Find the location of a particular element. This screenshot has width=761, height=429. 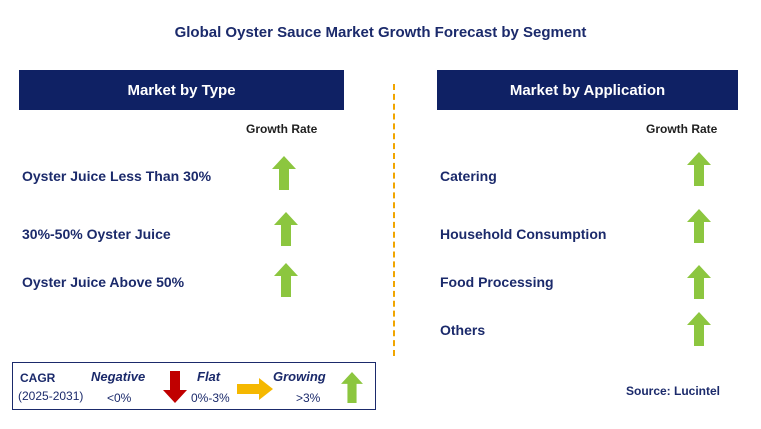

application-item-household: Household Consumption is located at coordinates (523, 234).